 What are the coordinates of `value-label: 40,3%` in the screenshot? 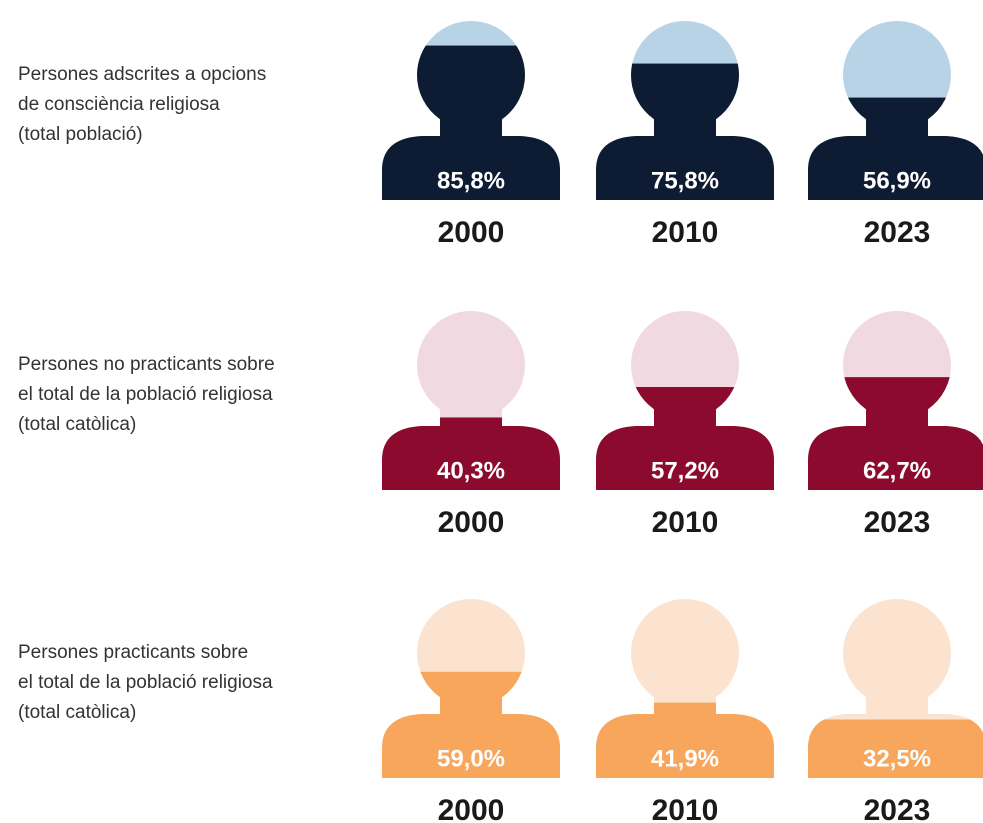 It's located at (471, 470).